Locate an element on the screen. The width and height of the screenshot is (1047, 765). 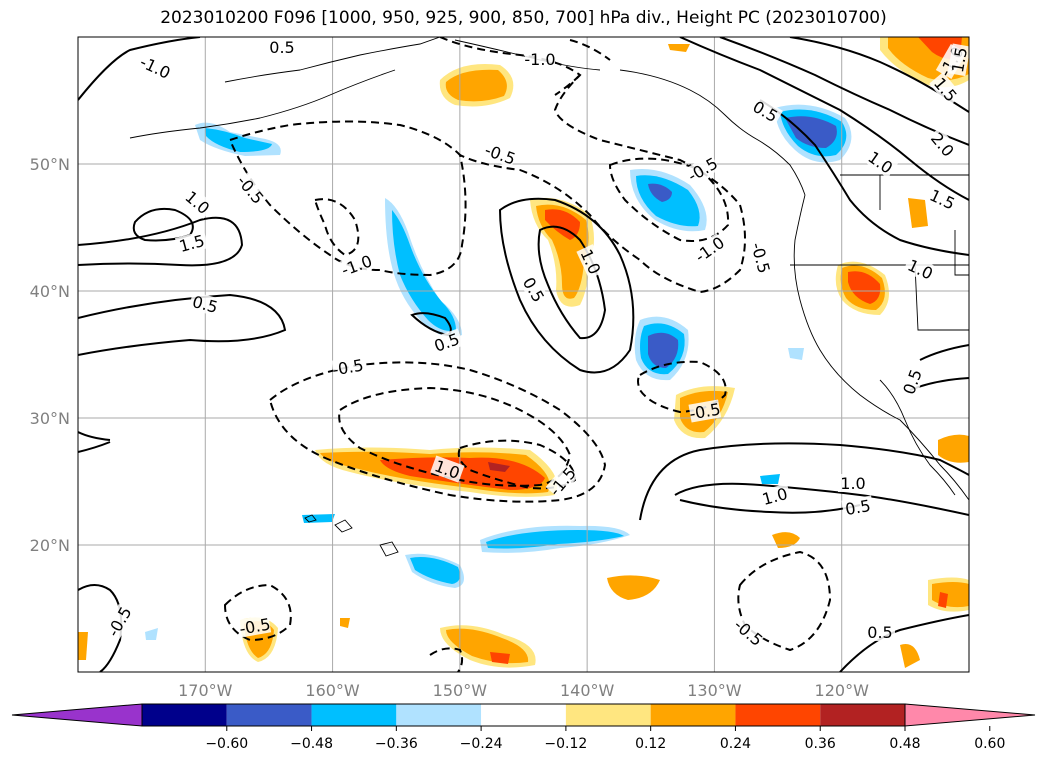
contour-label: -1.0 is located at coordinates (540, 59).